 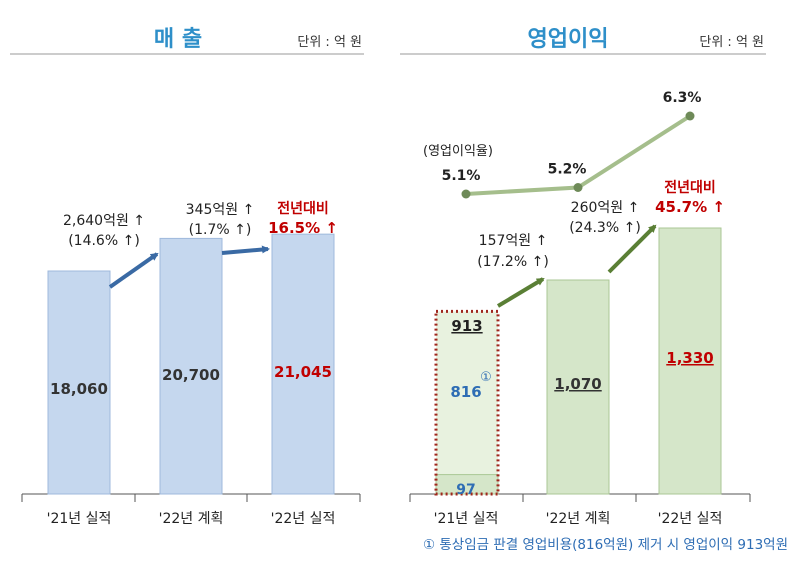 What do you see at coordinates (191, 519) in the screenshot?
I see `sales-category-label: '22년 계획` at bounding box center [191, 519].